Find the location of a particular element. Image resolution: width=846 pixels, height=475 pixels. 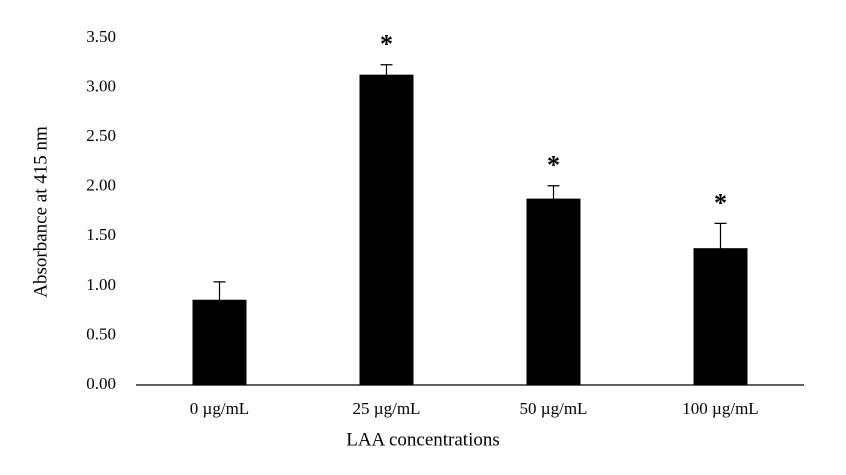

y-tick-label: 2.50 is located at coordinates (101, 135).